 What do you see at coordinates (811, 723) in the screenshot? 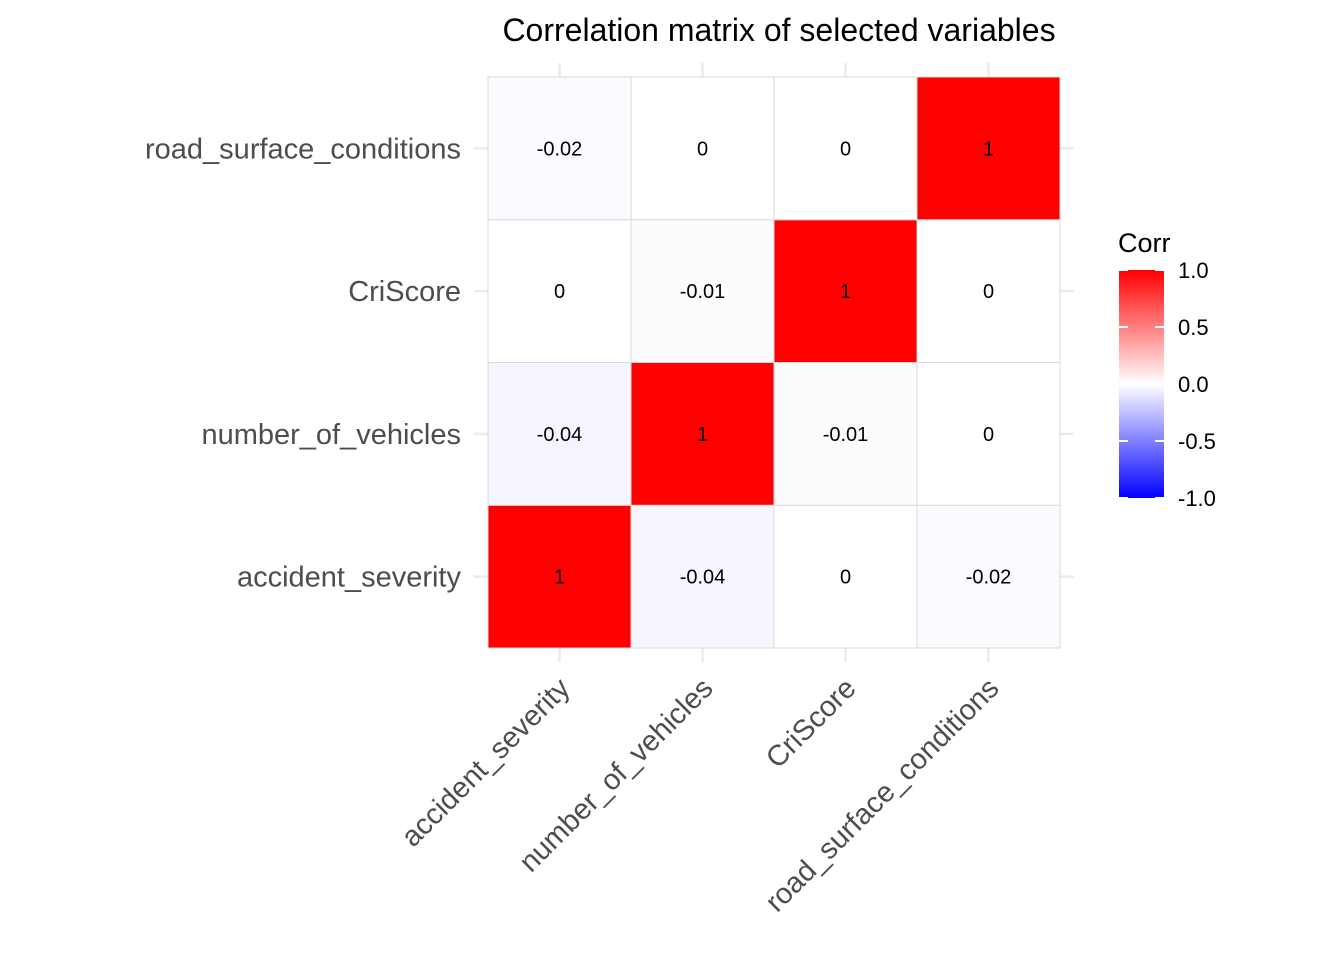
I see `x-tick-label: CriScore` at bounding box center [811, 723].